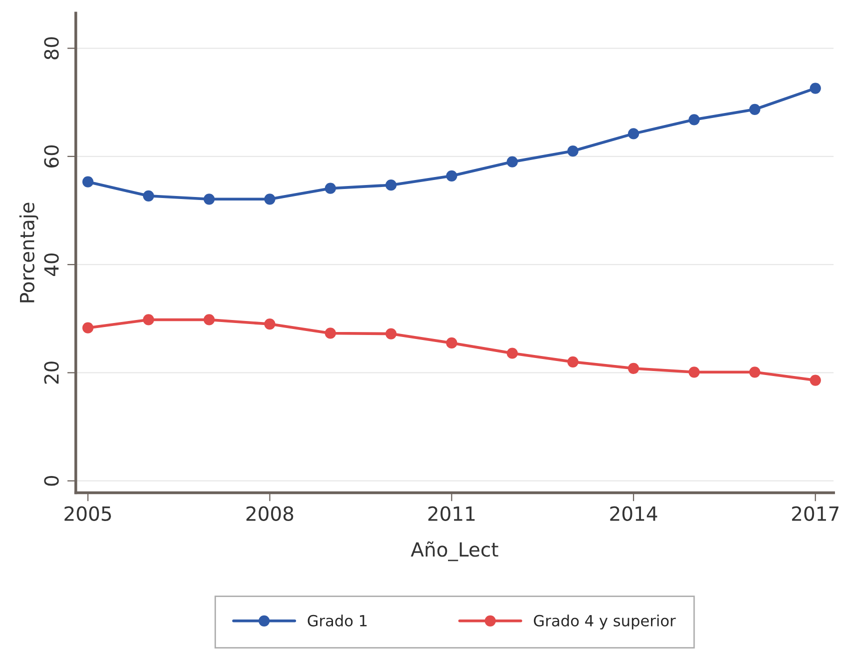 Image resolution: width=842 pixels, height=657 pixels. Describe the element at coordinates (605, 622) in the screenshot. I see `legend-label: Grado 4 y superior` at that location.